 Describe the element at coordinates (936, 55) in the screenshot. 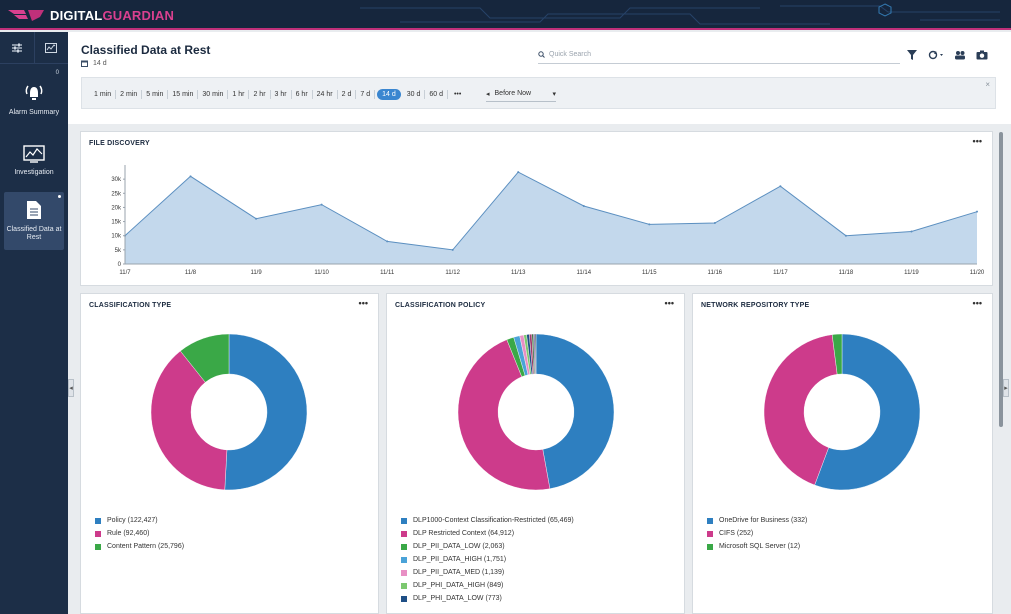

I see `refresh-icon` at that location.